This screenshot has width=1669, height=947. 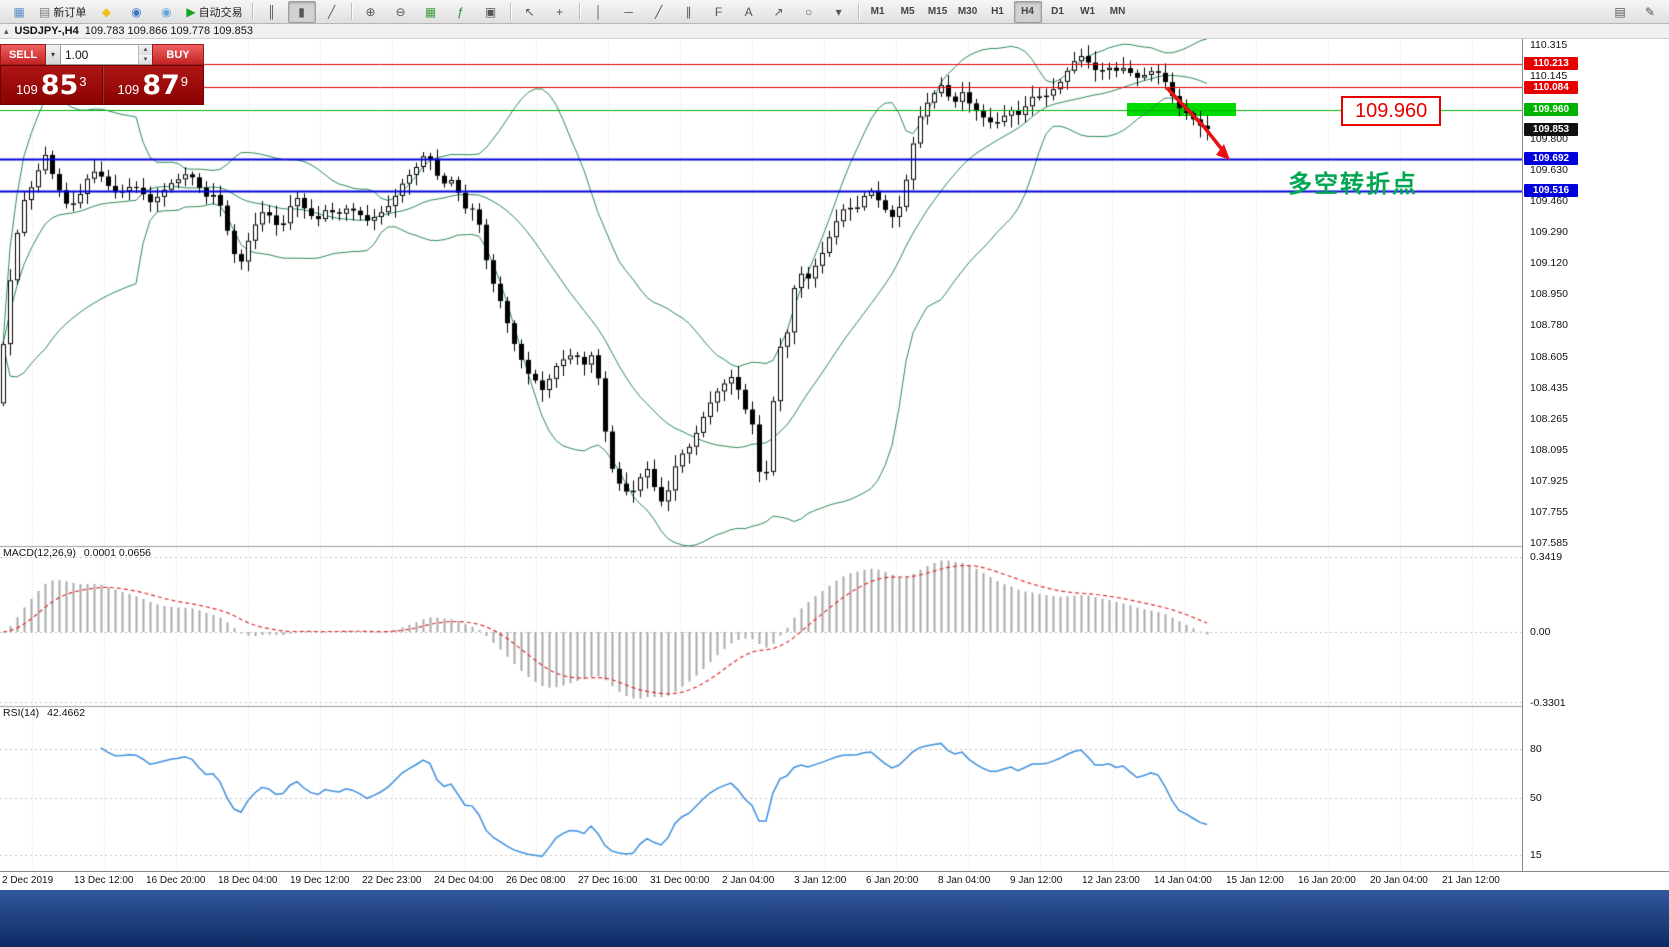 What do you see at coordinates (153, 85) in the screenshot?
I see `buy-price-button: 109 87 9` at bounding box center [153, 85].